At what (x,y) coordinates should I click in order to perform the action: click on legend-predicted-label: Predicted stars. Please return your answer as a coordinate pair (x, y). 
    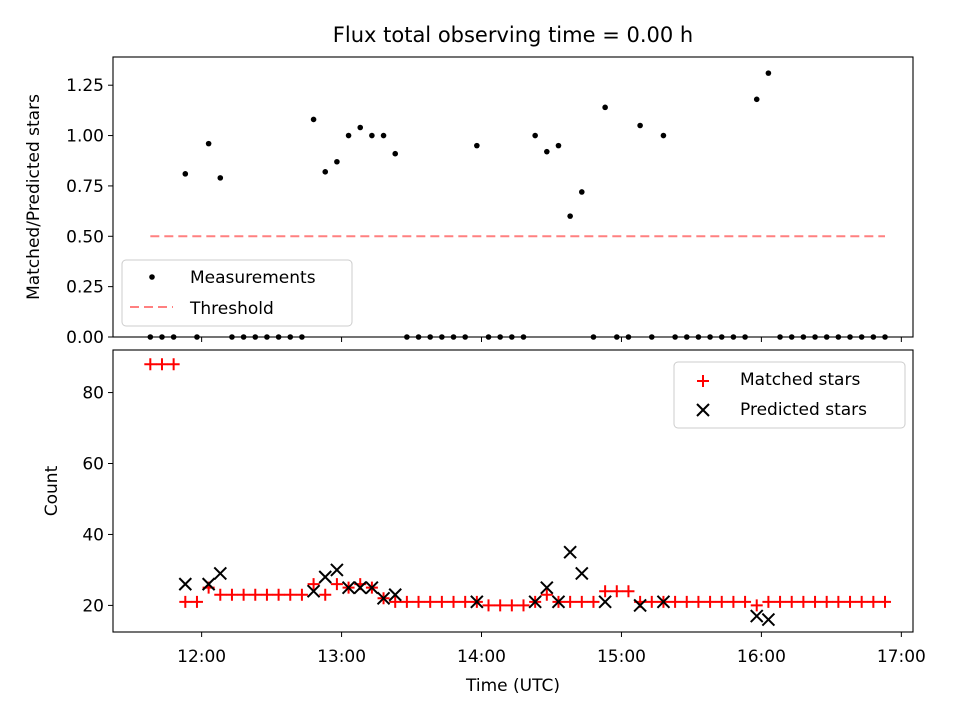
    Looking at the image, I should click on (803, 410).